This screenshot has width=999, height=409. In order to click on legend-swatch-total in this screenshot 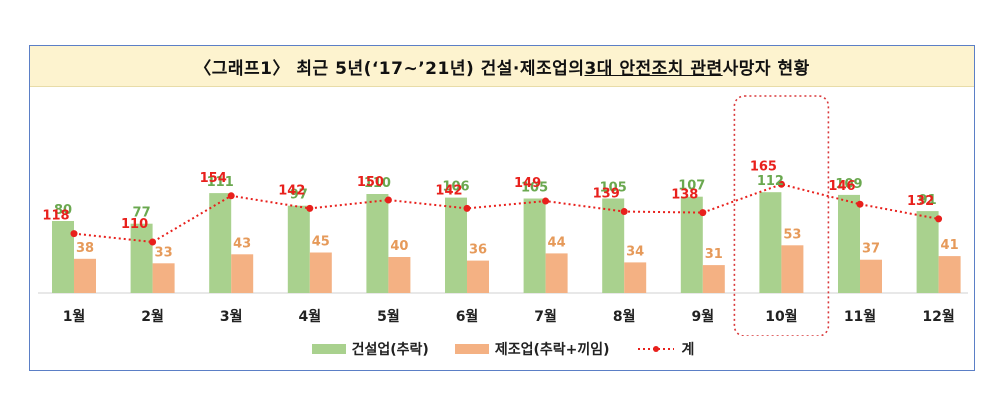, I will do `click(655, 349)`.